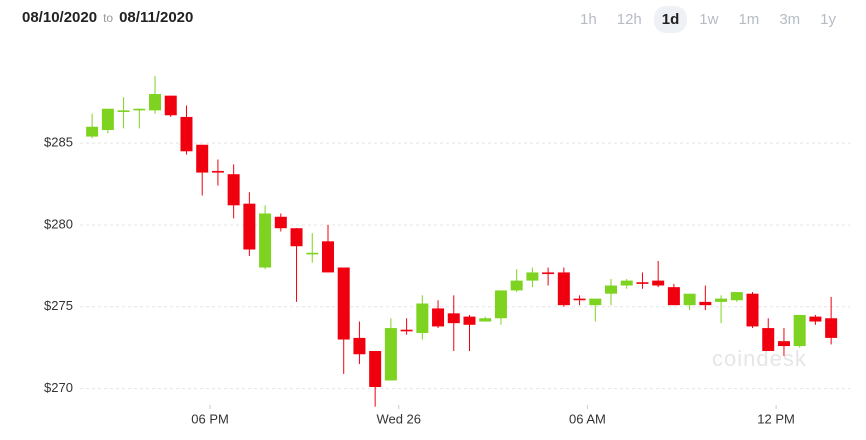 This screenshot has height=440, width=866. I want to click on y-tick-label: $285, so click(58, 142).